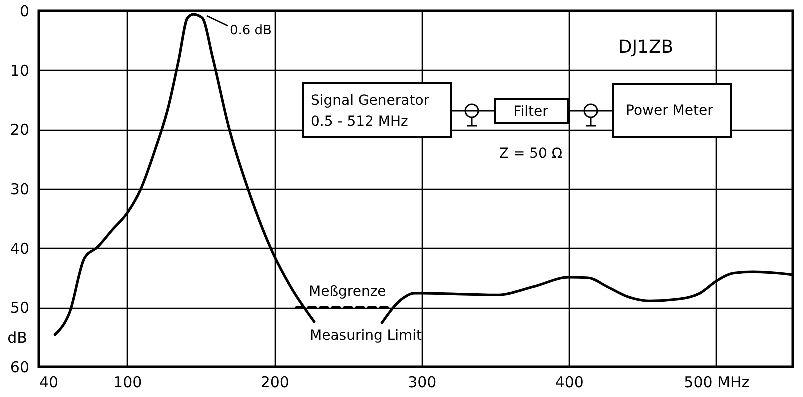 This screenshot has width=803, height=397. Describe the element at coordinates (18, 337) in the screenshot. I see `y-axis-title: dB` at that location.